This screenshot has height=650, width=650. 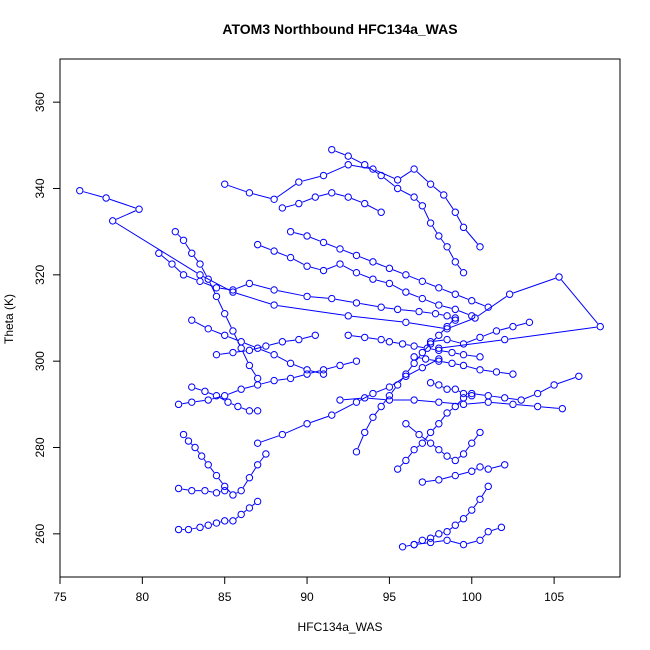 What do you see at coordinates (390, 597) in the screenshot?
I see `x-tick-label: 95` at bounding box center [390, 597].